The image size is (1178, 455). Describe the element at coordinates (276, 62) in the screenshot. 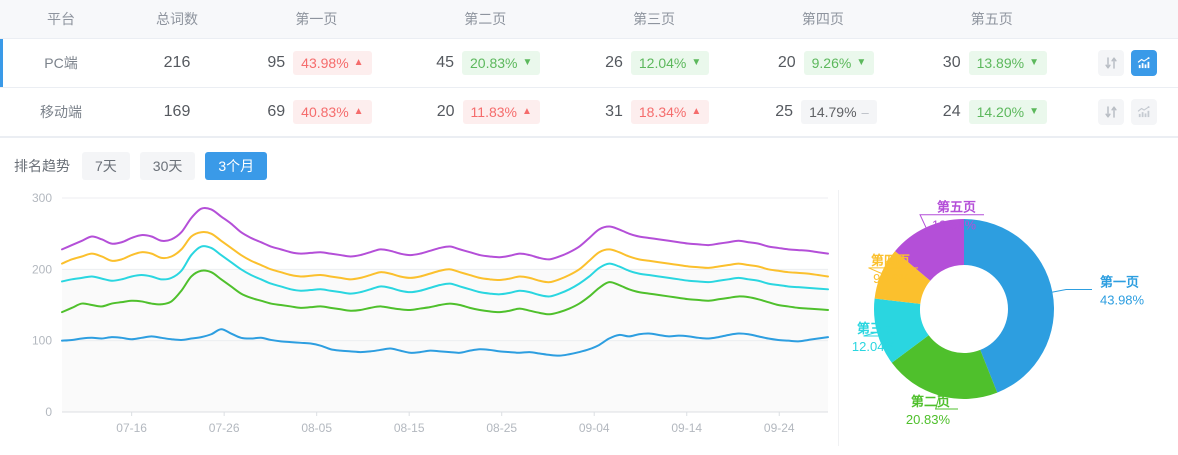

I see `page-count-value: 95` at that location.